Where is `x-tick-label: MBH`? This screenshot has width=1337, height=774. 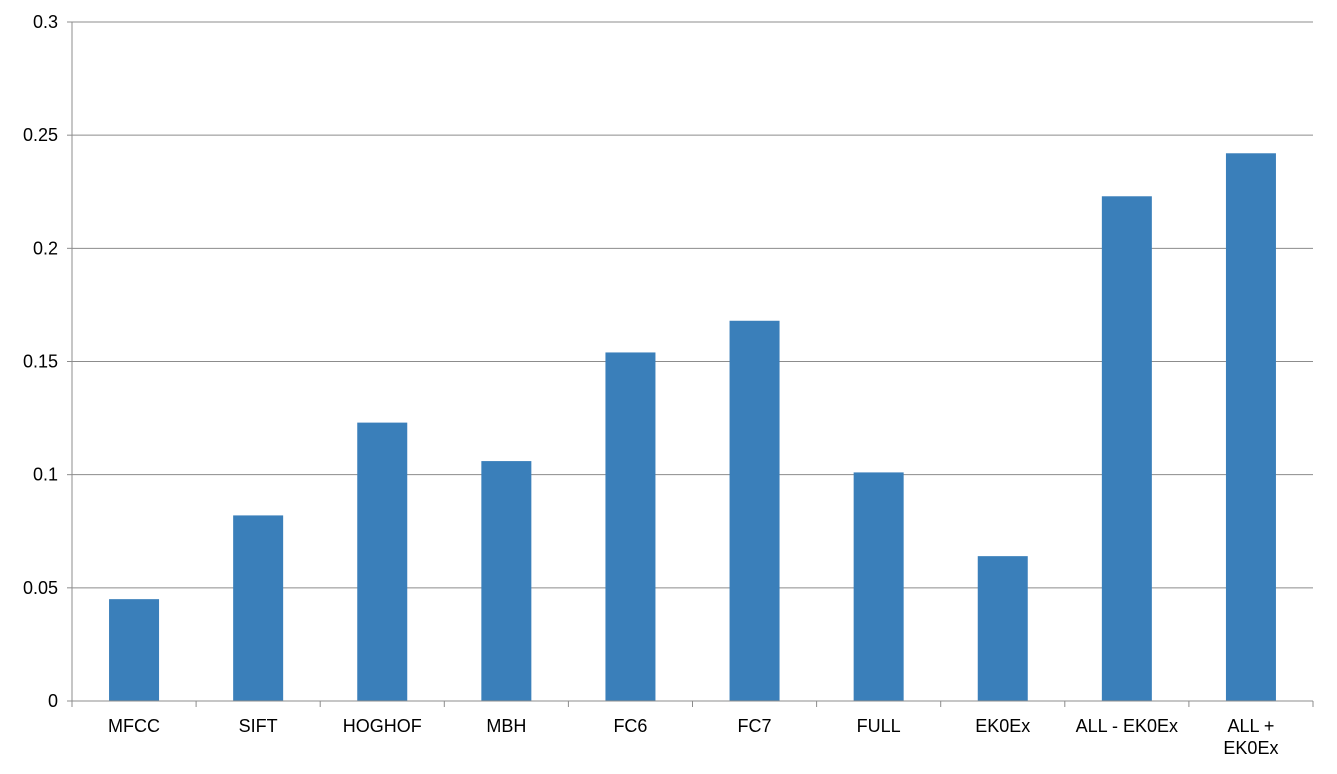 x-tick-label: MBH is located at coordinates (506, 726).